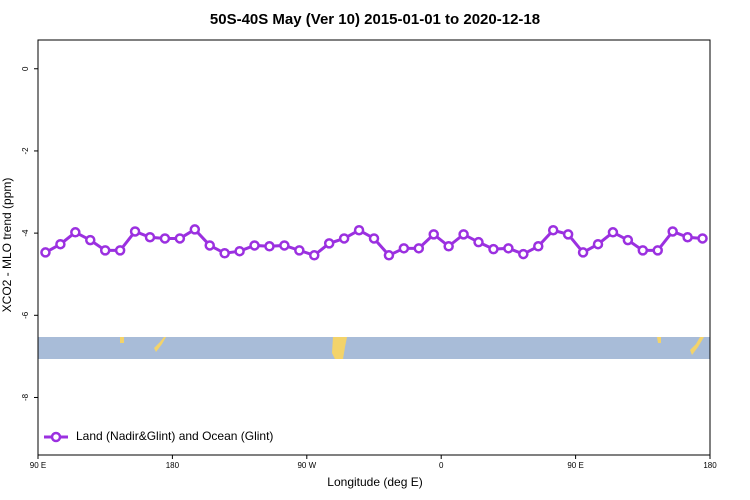 The image size is (750, 500). What do you see at coordinates (174, 436) in the screenshot?
I see `legend-label: Land (Nadir&Glint) and Ocean (Glint)` at bounding box center [174, 436].